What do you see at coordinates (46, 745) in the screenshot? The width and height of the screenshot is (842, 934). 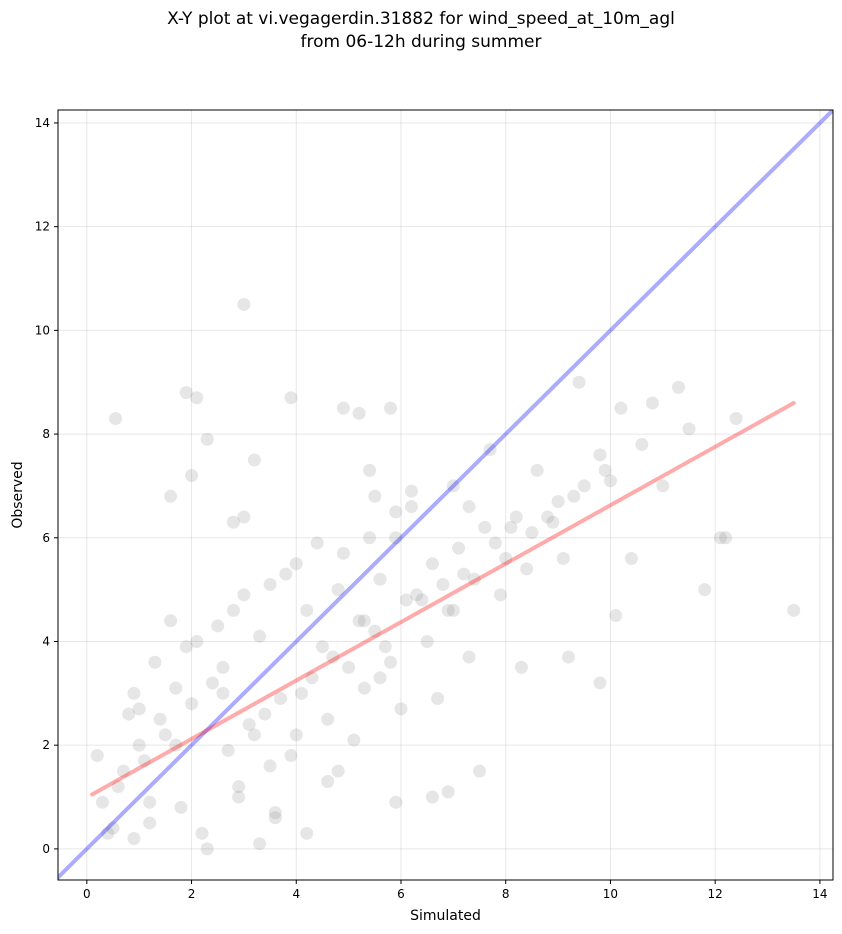 I see `y-tick-label: 2` at bounding box center [46, 745].